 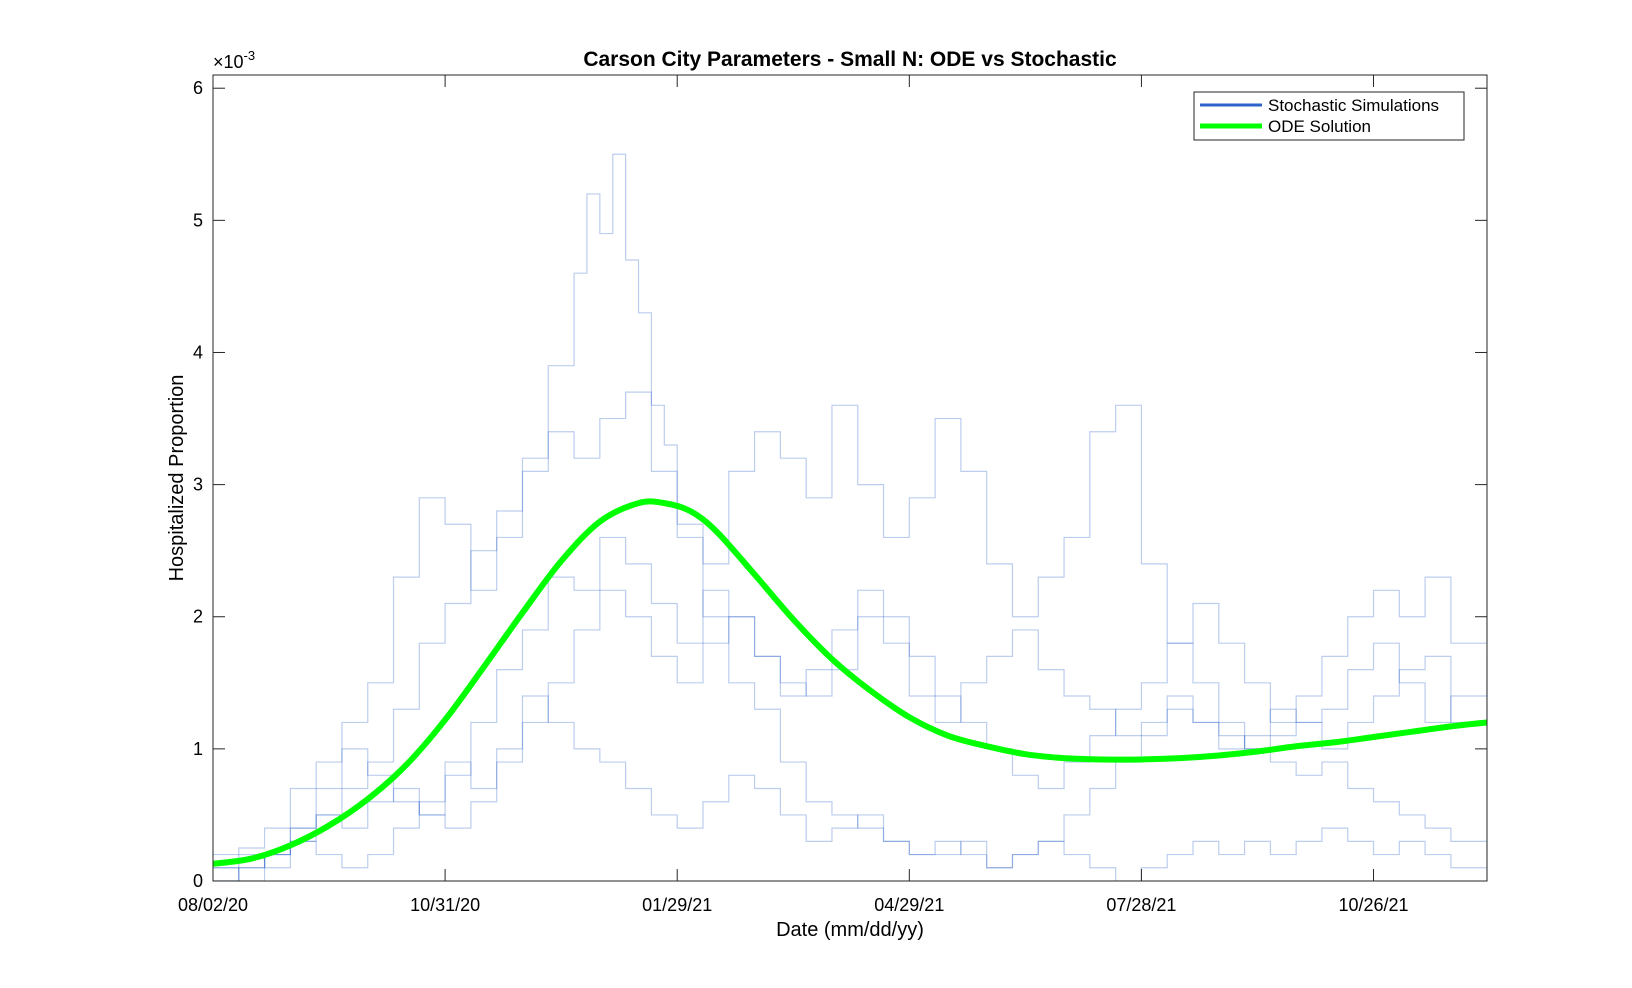 What do you see at coordinates (198, 485) in the screenshot?
I see `y-tick-label: 3` at bounding box center [198, 485].